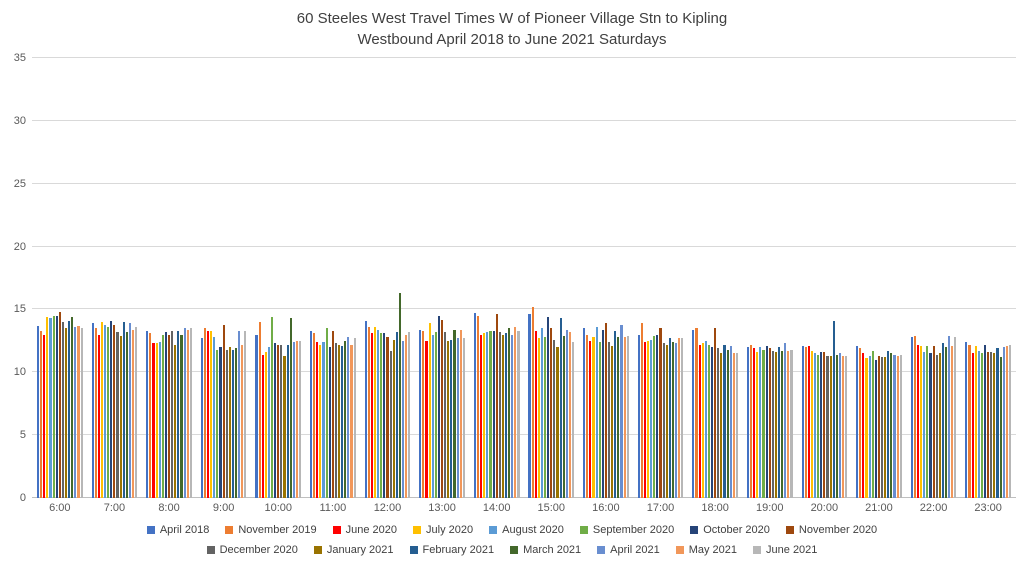 This screenshot has height=566, width=1024. What do you see at coordinates (19, 246) in the screenshot?
I see `y-axis-label: 20` at bounding box center [19, 246].